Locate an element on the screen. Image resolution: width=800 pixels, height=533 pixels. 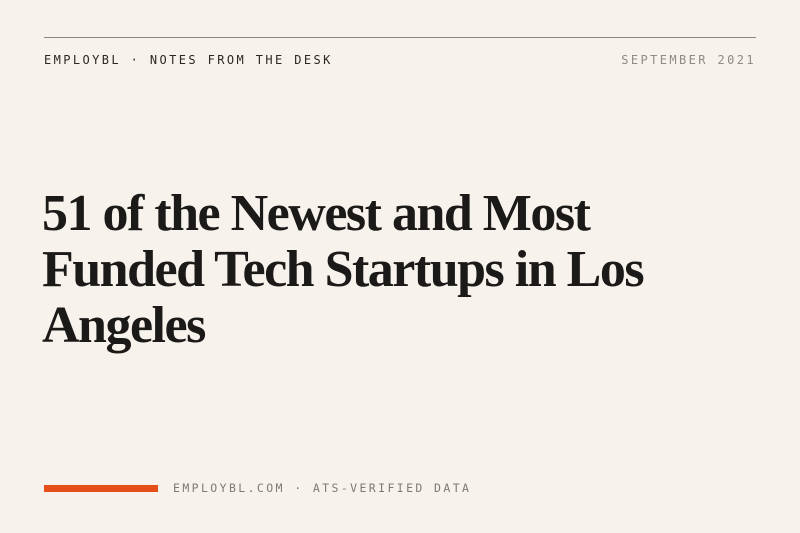
accent-bar is located at coordinates (101, 488).